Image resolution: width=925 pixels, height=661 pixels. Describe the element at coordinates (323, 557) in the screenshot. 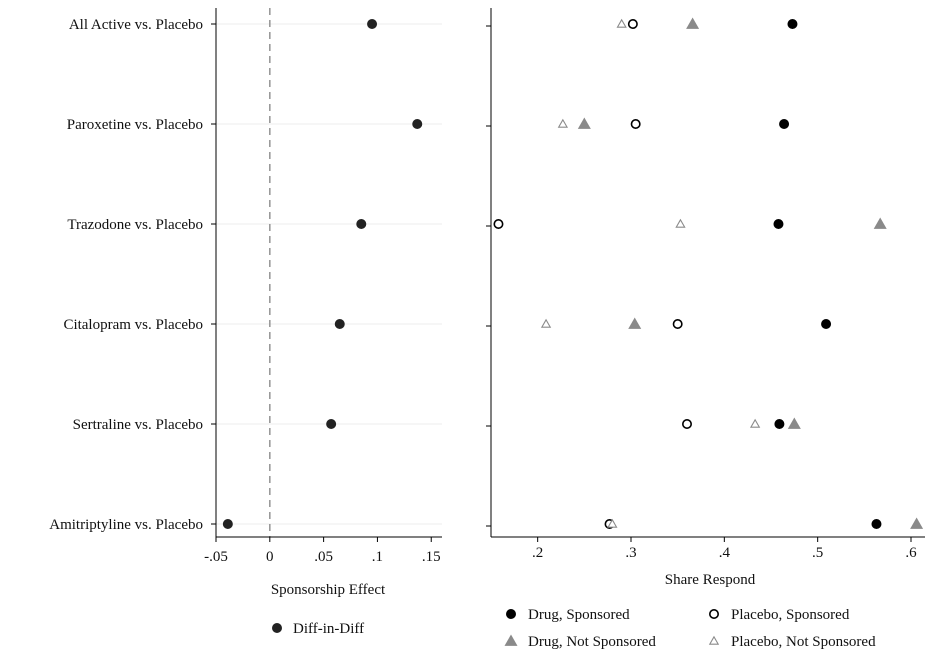

I see `left-x-tick-label: .05` at that location.